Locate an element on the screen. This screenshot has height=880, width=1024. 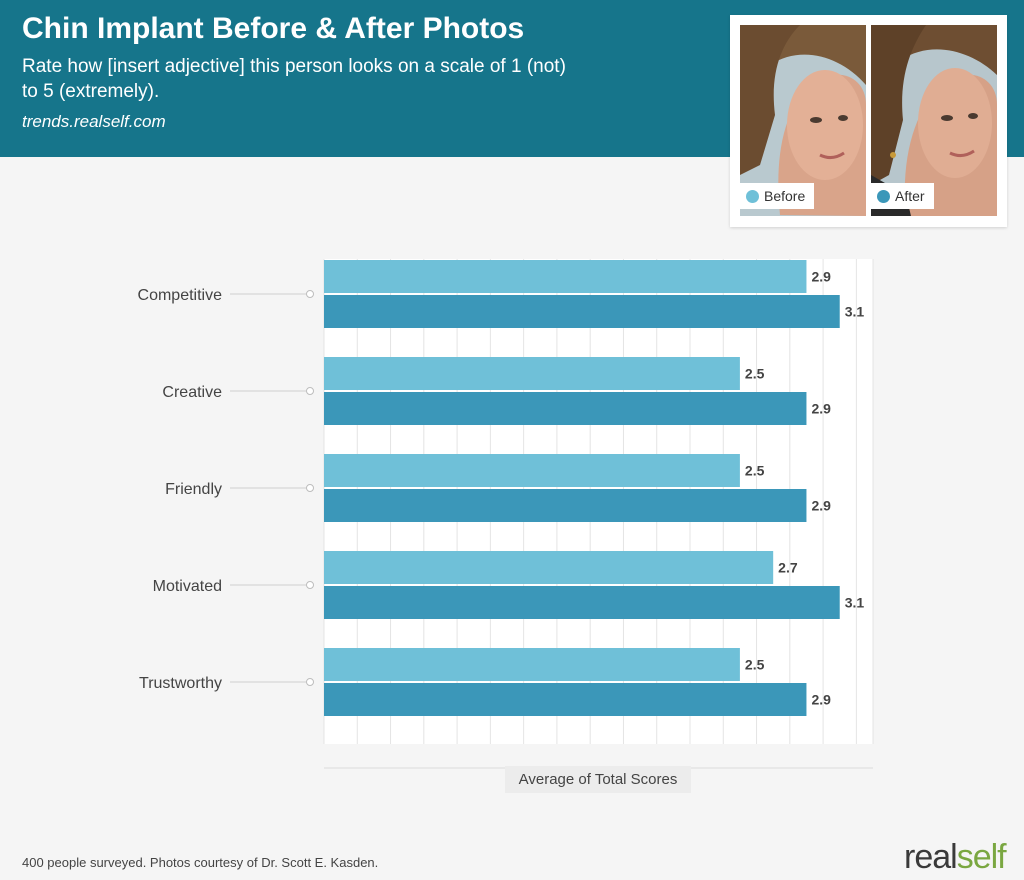
before-legend-label: Before is located at coordinates (785, 196).